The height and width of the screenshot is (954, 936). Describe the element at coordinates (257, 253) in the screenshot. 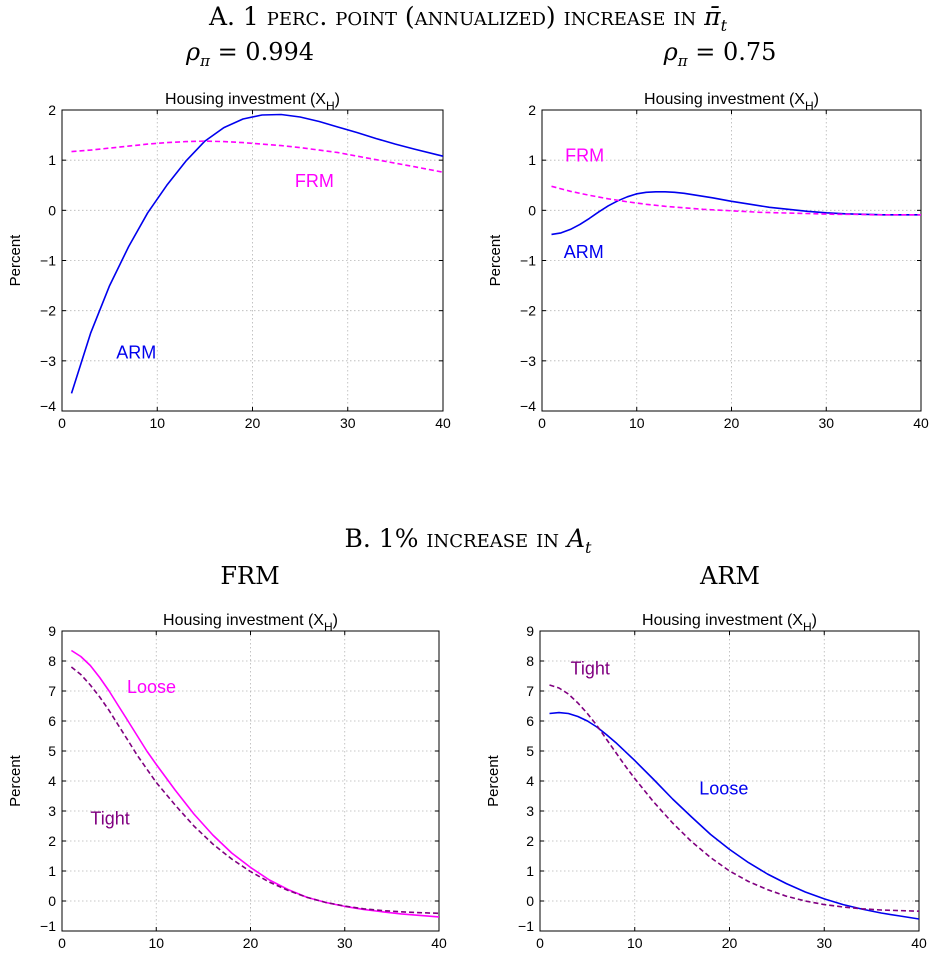

I see `series-line-arm` at that location.